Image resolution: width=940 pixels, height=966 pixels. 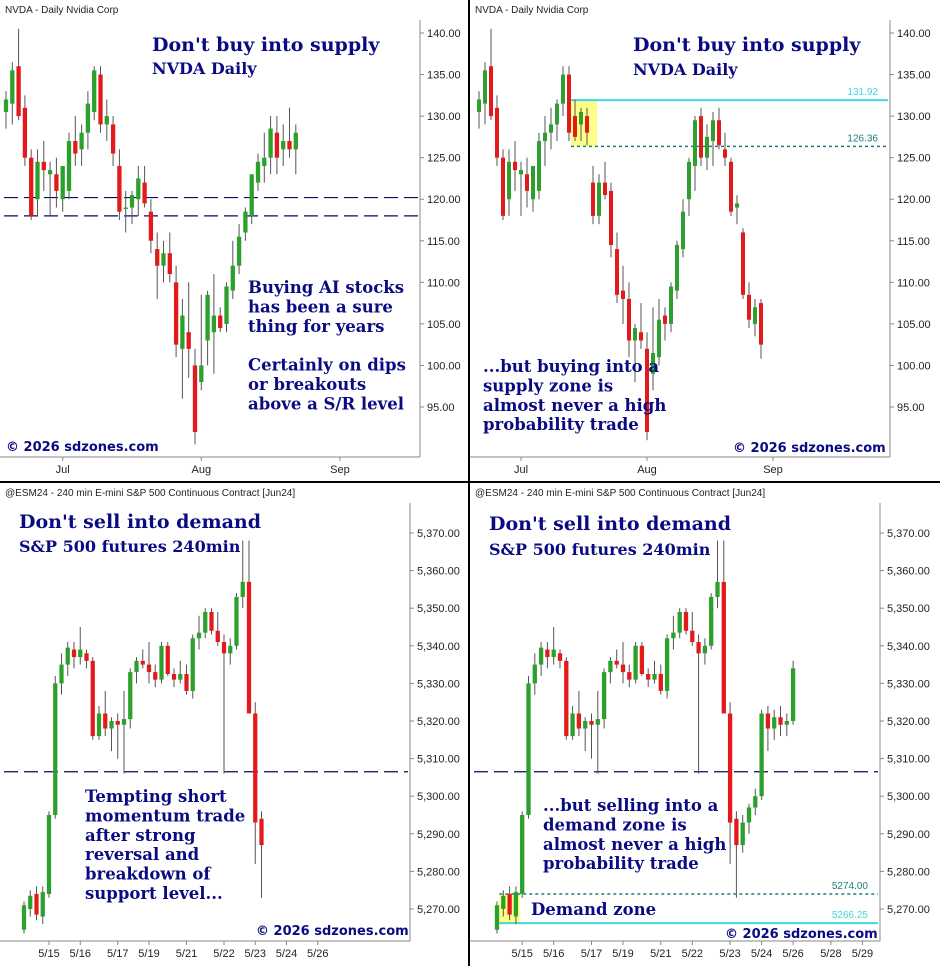 What do you see at coordinates (223, 954) in the screenshot?
I see `x-tick-label: 5/22` at bounding box center [223, 954].